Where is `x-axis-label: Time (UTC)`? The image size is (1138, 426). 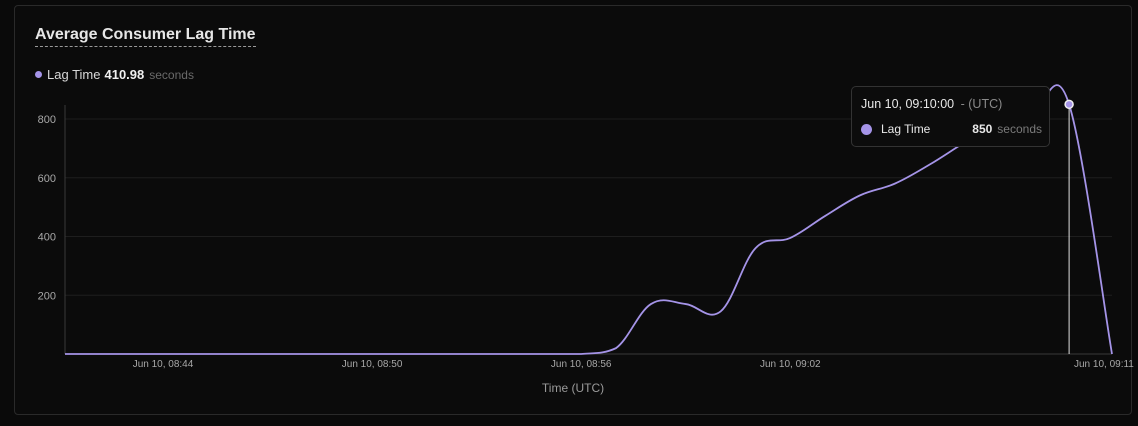
x-axis-label: Time (UTC) is located at coordinates (573, 388).